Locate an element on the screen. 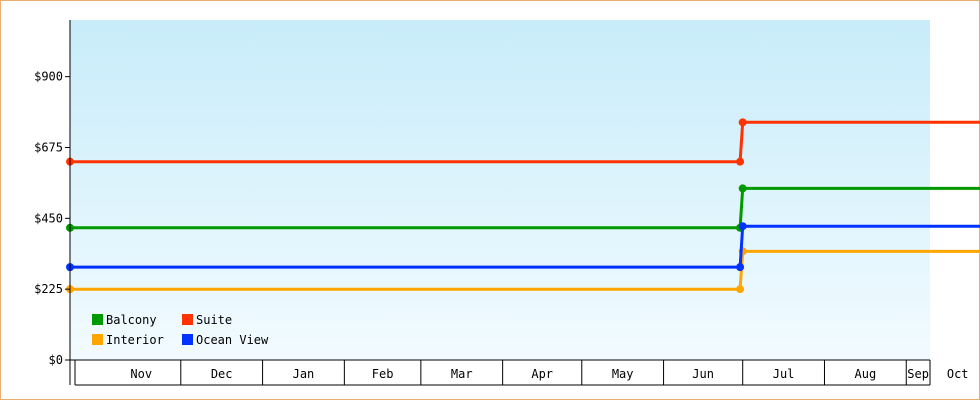 The width and height of the screenshot is (980, 400). series-ocean-view is located at coordinates (523, 247).